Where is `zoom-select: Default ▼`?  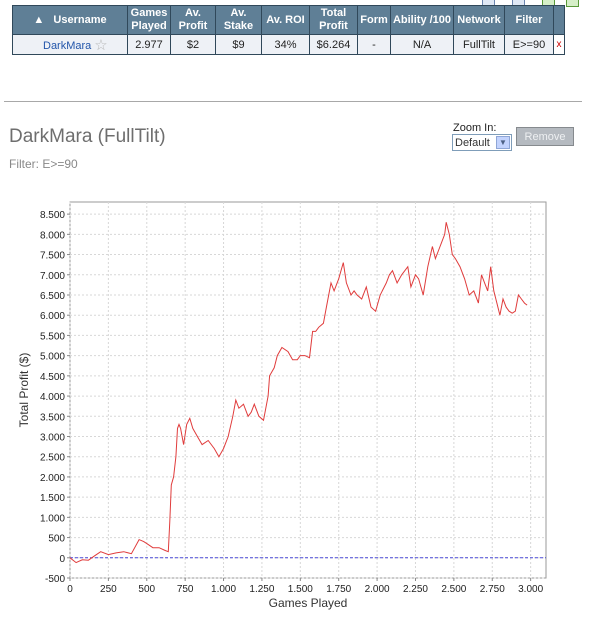 zoom-select: Default ▼ is located at coordinates (482, 142).